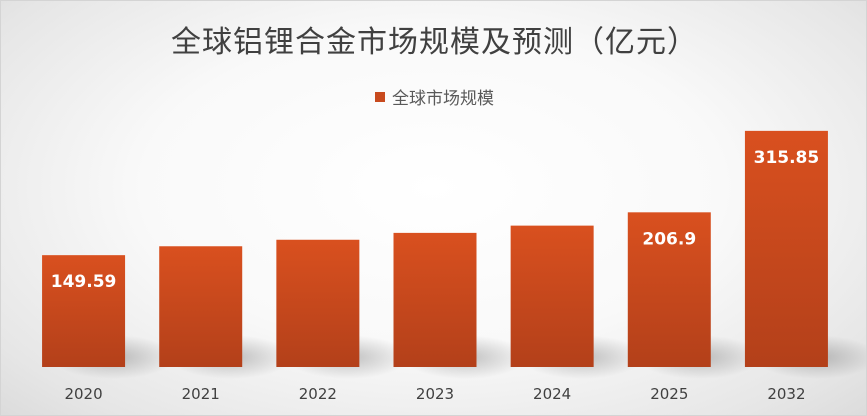  I want to click on x-axis-tick-labels: 2020 2021 2022 2023 2024 2025 2032, so click(434, 394).